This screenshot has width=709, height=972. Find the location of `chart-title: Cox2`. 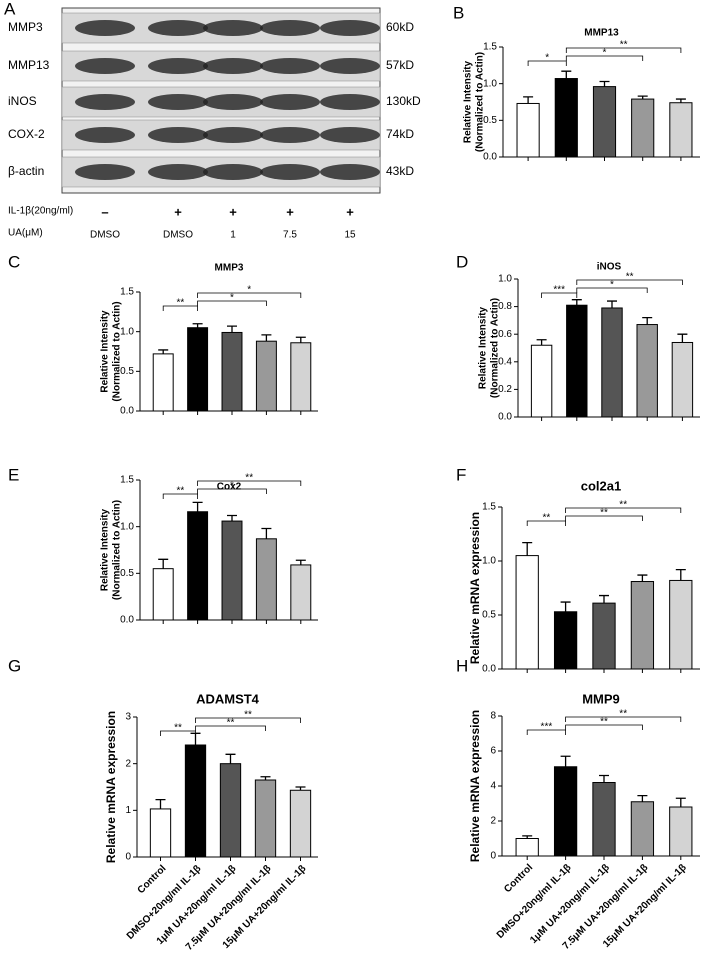

chart-title: Cox2 is located at coordinates (229, 487).